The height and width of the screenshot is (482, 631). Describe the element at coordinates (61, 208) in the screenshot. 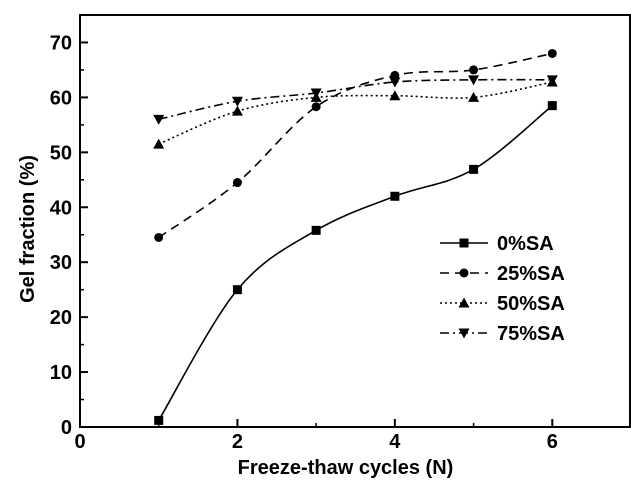

I see `y-tick-label: 40` at that location.